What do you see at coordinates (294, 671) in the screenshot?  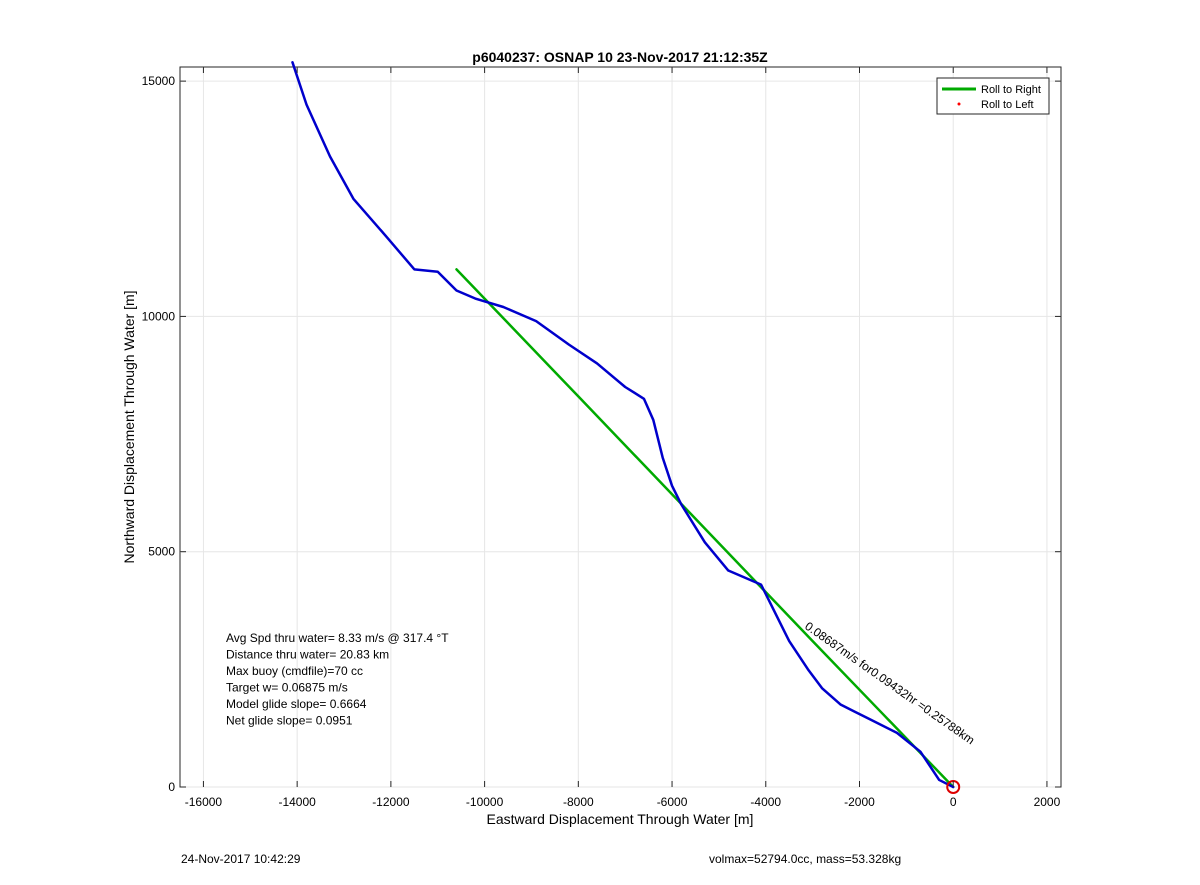 I see `stats-line: Max buoy (cmdfile)=70 cc` at bounding box center [294, 671].